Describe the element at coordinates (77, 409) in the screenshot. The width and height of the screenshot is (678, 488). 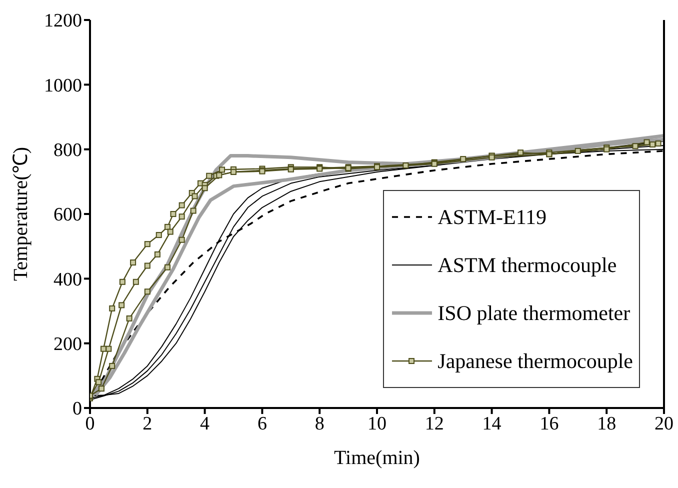
I see `y-tick-label: 0` at that location.